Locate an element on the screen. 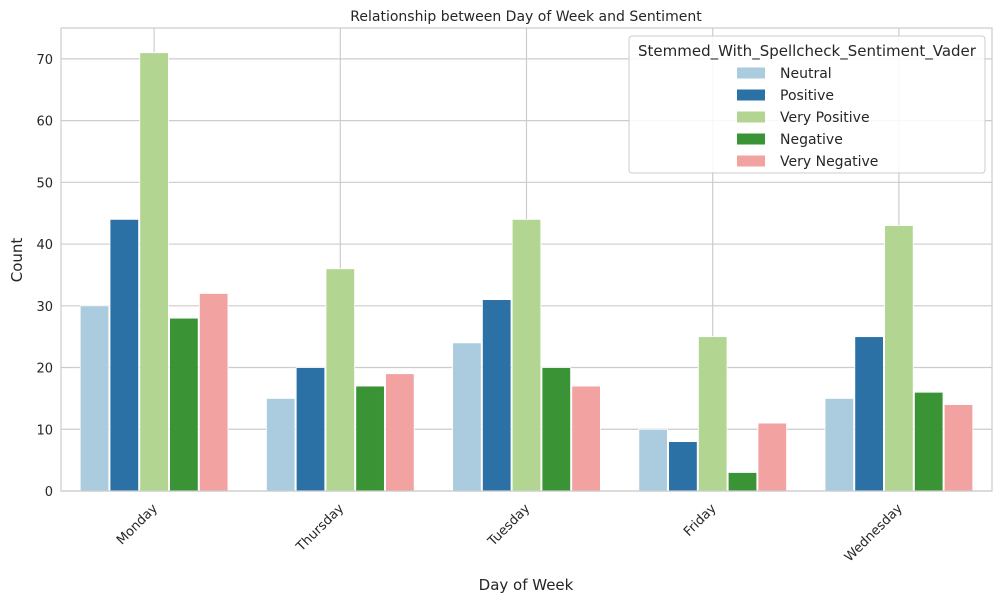  bar-monday-negative is located at coordinates (184, 404).